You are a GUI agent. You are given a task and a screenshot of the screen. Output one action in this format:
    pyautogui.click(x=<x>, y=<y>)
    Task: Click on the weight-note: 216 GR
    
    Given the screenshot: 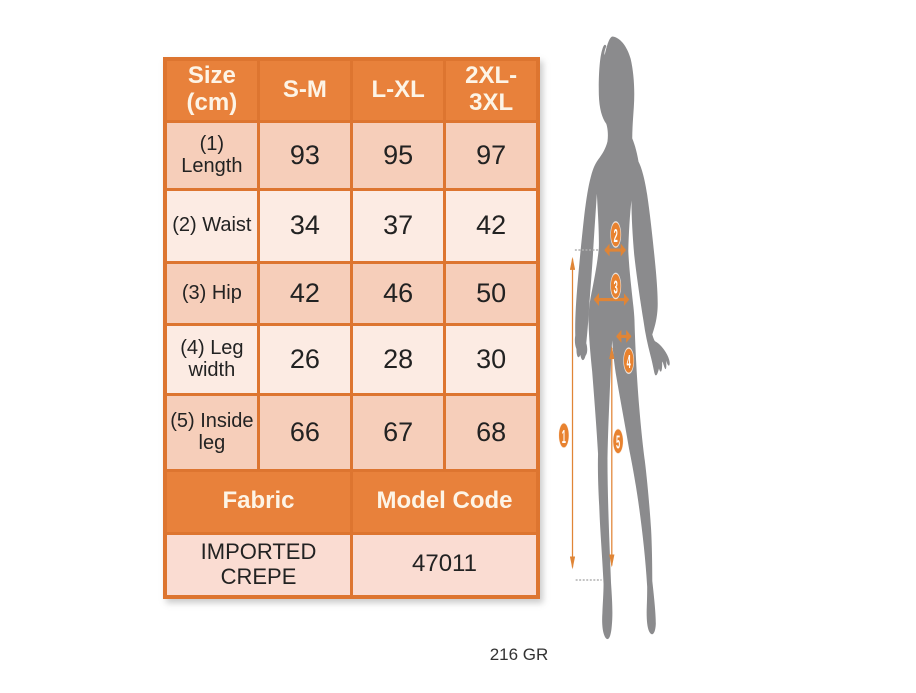 What is the action you would take?
    pyautogui.click(x=519, y=654)
    